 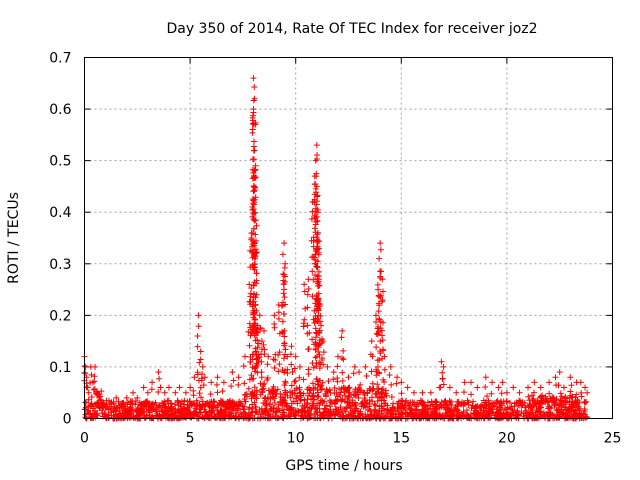 I want to click on y-tick-label: 0, so click(x=67, y=420).